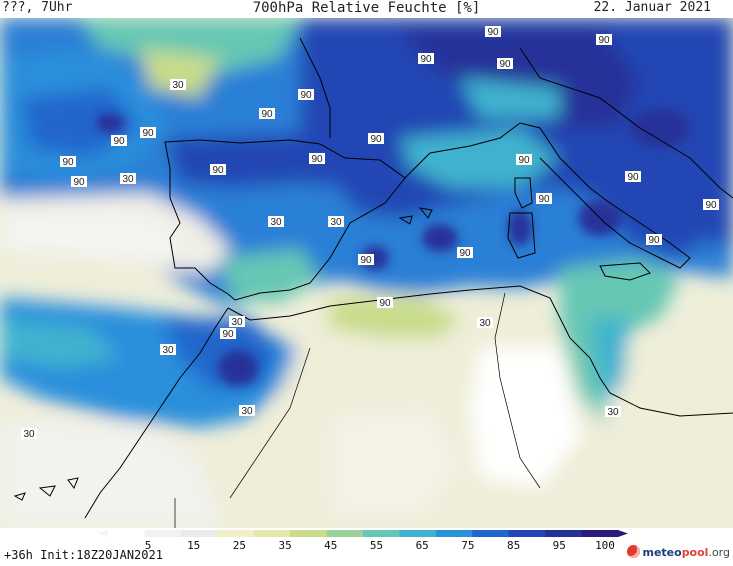 Image resolution: width=733 pixels, height=566 pixels. What do you see at coordinates (194, 545) in the screenshot?
I see `colorbar-tick: 15` at bounding box center [194, 545].